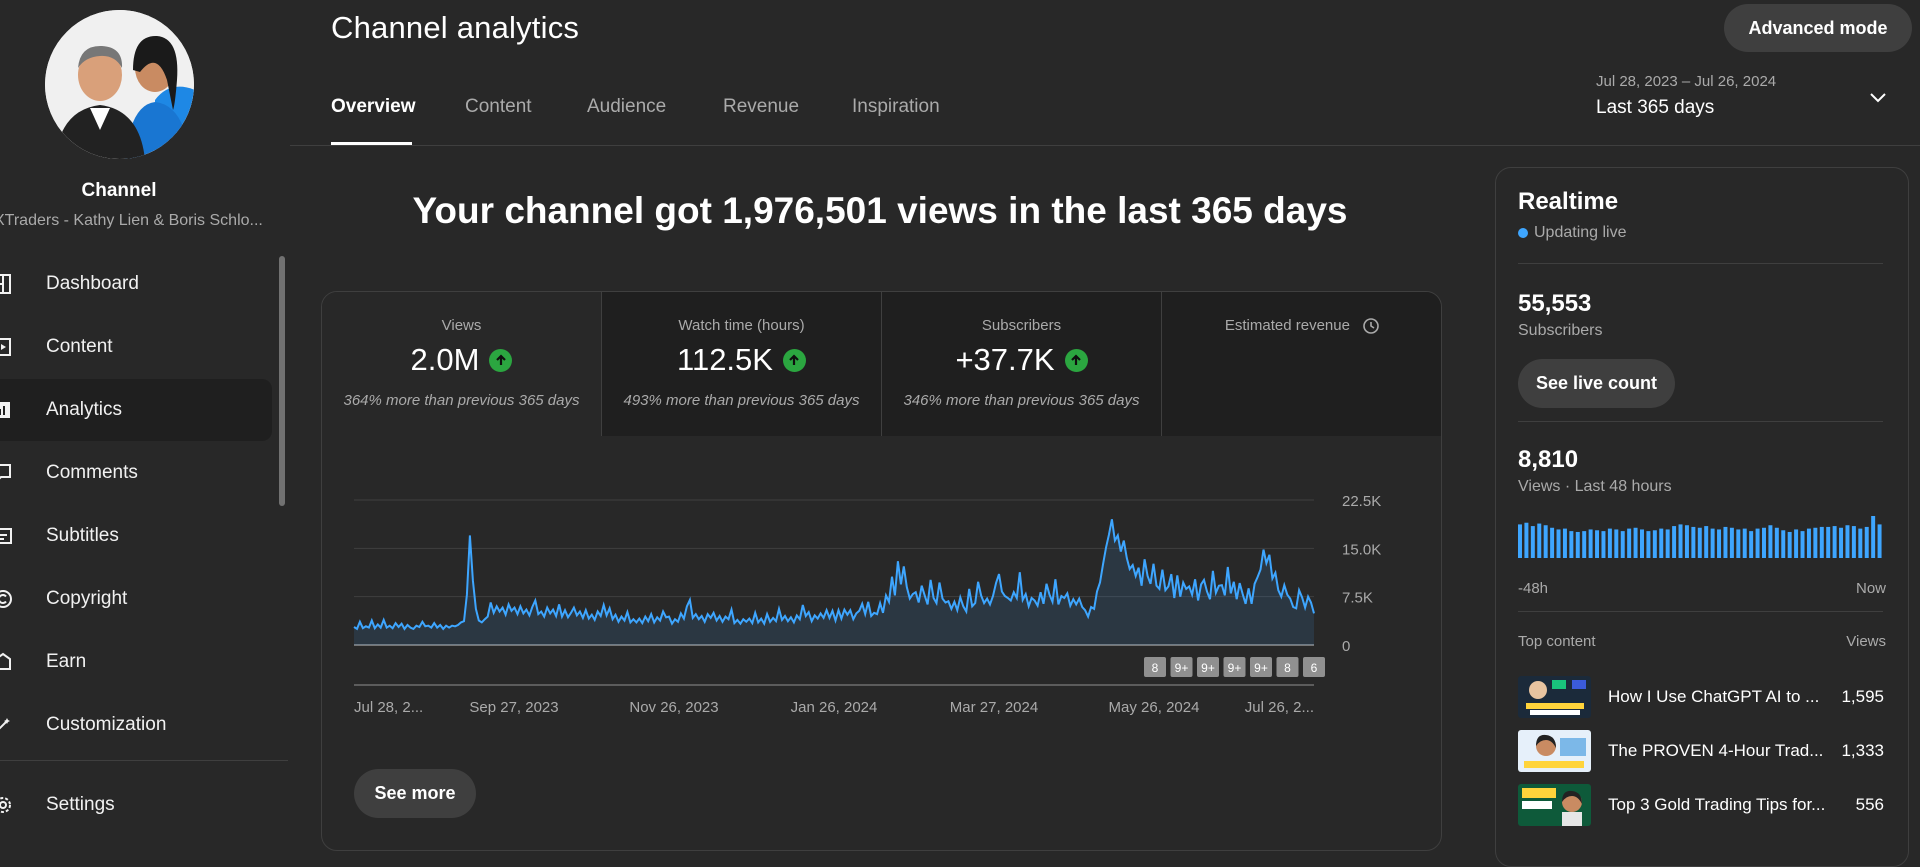  Describe the element at coordinates (136, 599) in the screenshot. I see `sidebar-item-copyright: Copyright` at that location.